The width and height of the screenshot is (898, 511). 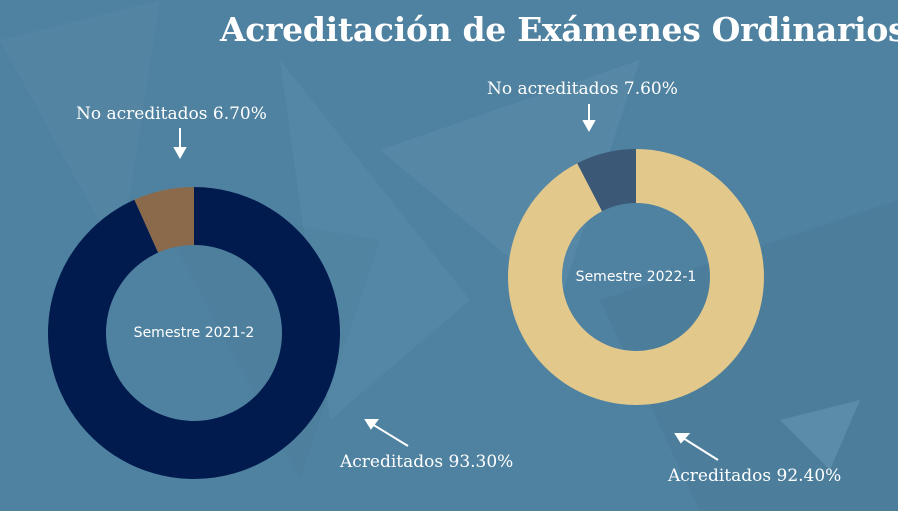 I want to click on slice-acreditados, so click(x=636, y=277).